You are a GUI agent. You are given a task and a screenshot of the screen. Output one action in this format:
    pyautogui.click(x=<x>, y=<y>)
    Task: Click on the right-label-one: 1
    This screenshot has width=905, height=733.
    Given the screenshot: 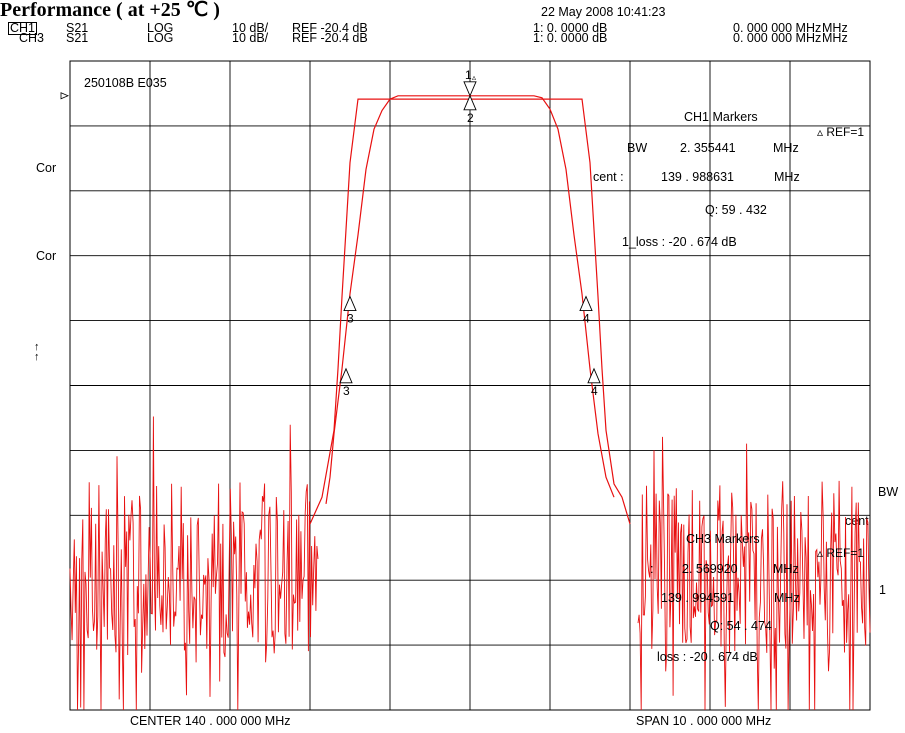 What is the action you would take?
    pyautogui.click(x=882, y=590)
    